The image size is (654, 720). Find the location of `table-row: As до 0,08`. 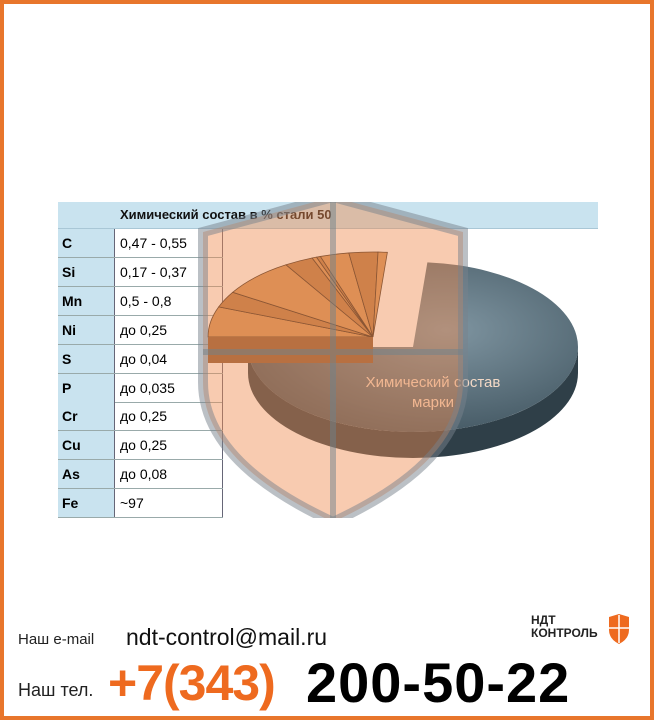

table-row: As до 0,08 is located at coordinates (140, 475).